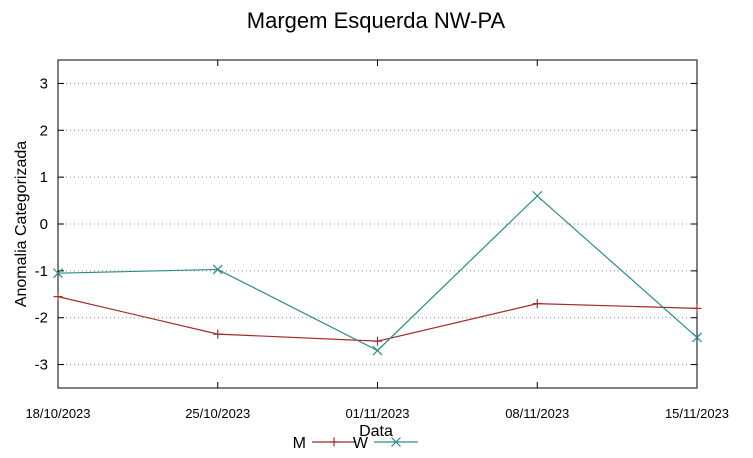  Describe the element at coordinates (41, 365) in the screenshot. I see `y-tick-label: -3` at that location.